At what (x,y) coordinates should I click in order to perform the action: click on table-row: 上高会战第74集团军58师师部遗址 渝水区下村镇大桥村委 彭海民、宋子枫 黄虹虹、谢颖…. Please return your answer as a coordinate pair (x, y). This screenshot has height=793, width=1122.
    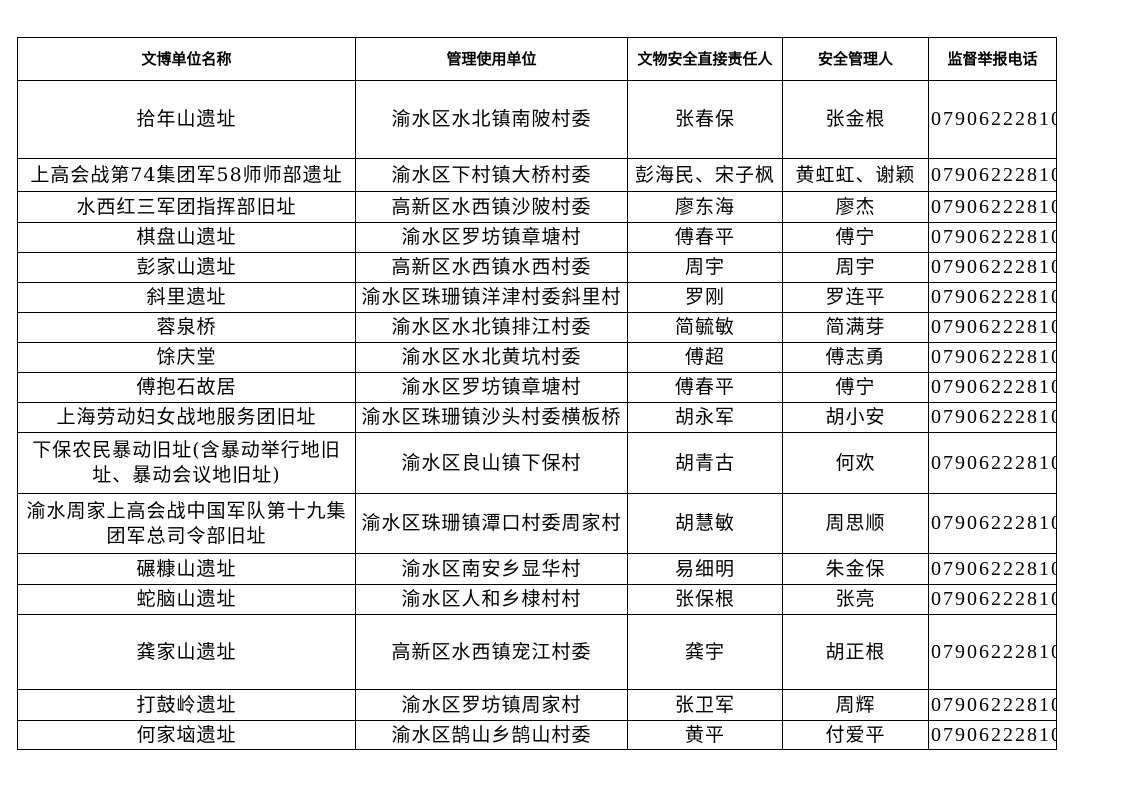
    Looking at the image, I should click on (537, 175).